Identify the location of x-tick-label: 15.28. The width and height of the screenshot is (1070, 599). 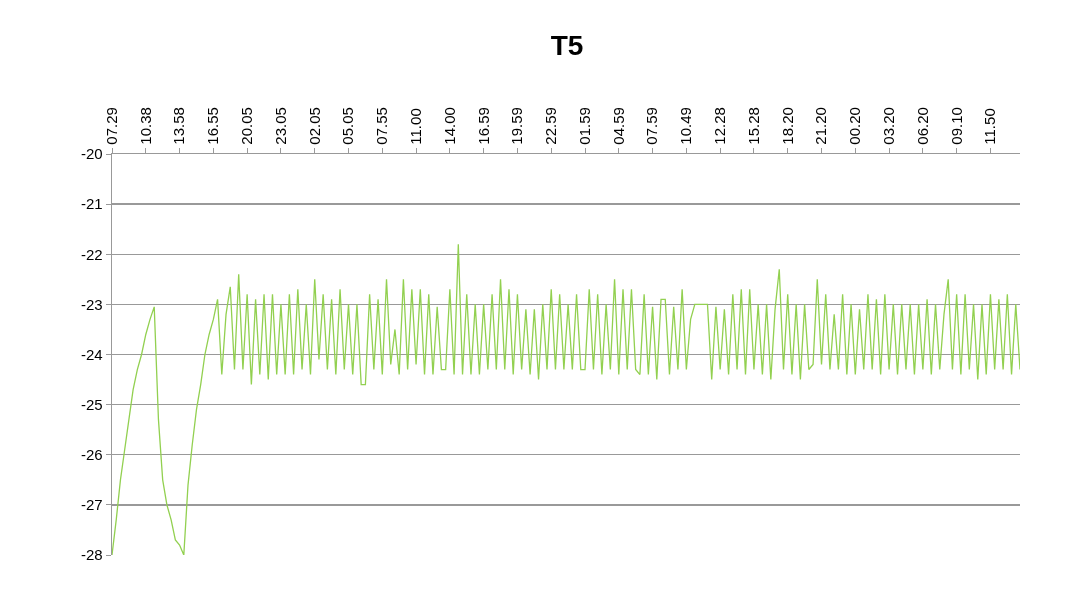
(753, 126).